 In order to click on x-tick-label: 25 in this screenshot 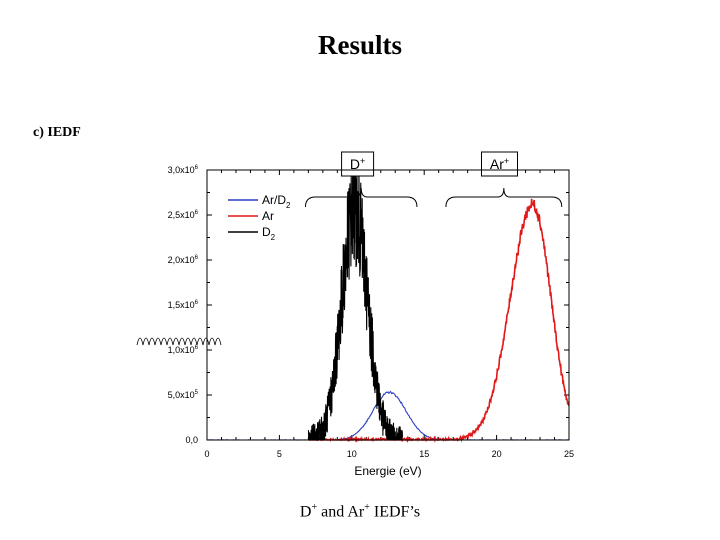, I will do `click(569, 454)`.